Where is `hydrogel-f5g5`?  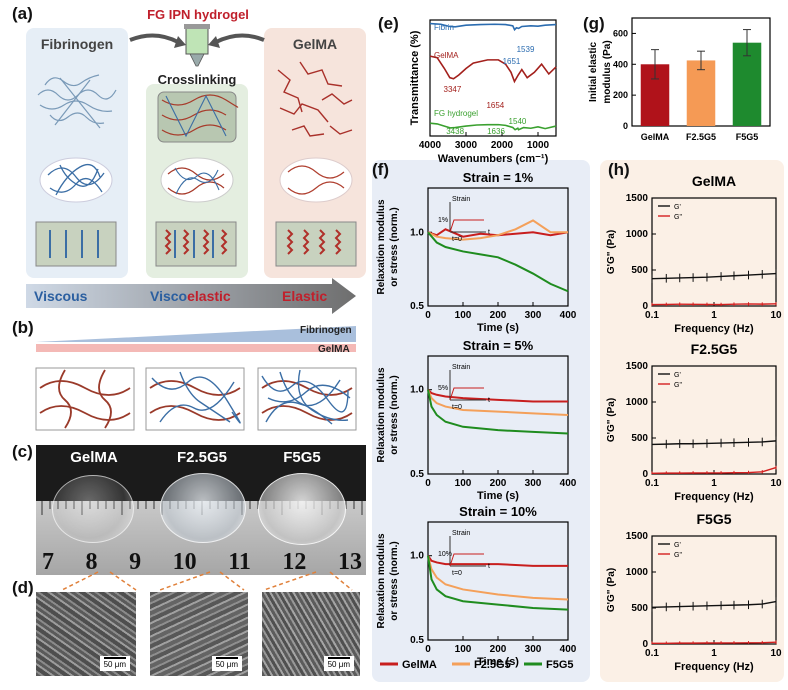 hydrogel-f5g5 is located at coordinates (302, 509).